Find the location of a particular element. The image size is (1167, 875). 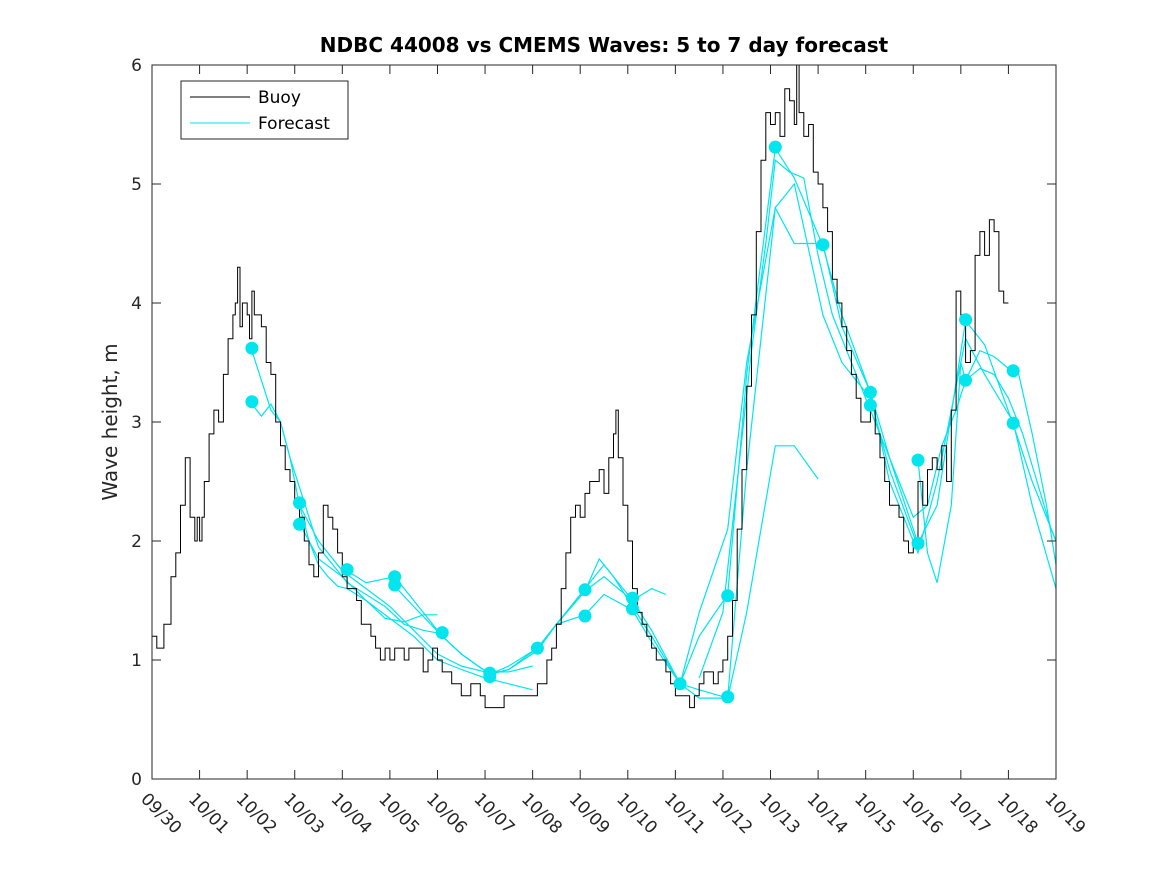

x-tick-label: 10/07 is located at coordinates (494, 813).